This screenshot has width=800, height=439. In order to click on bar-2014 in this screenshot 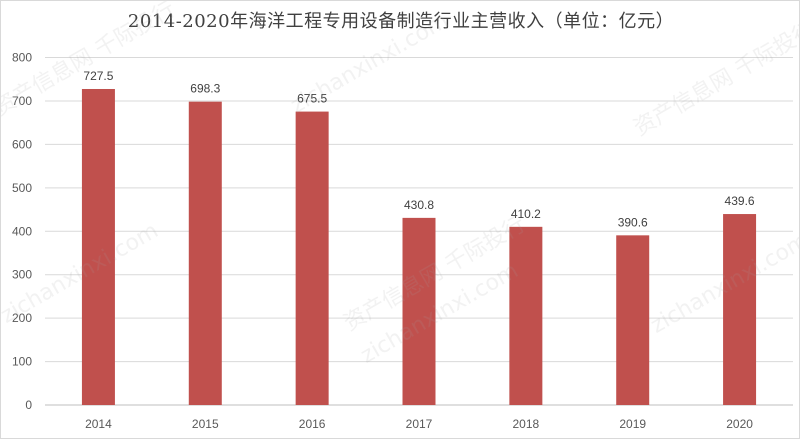, I will do `click(98, 246)`.